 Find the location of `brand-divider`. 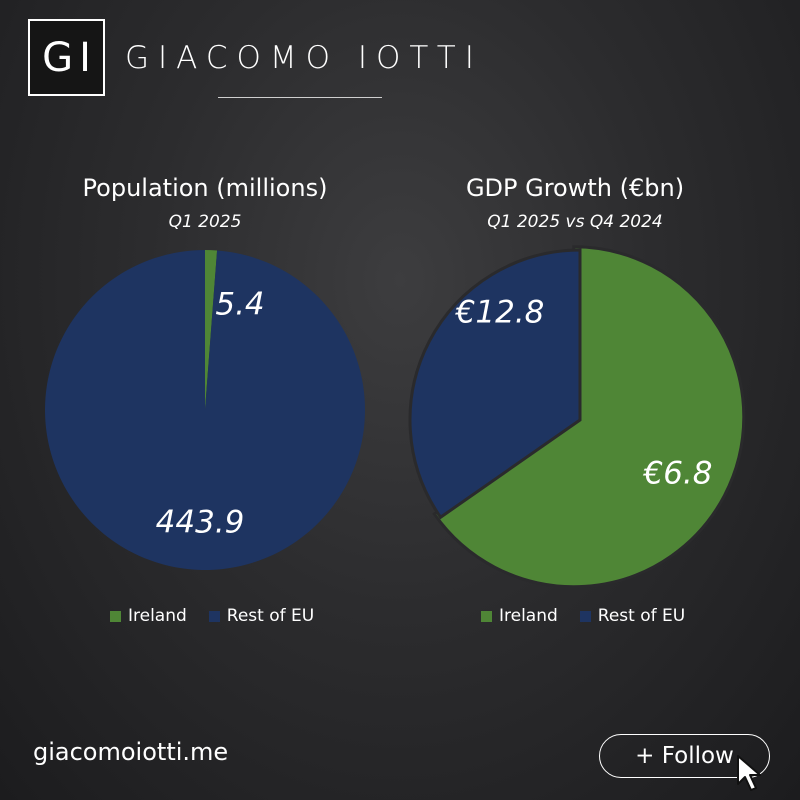

brand-divider is located at coordinates (300, 97).